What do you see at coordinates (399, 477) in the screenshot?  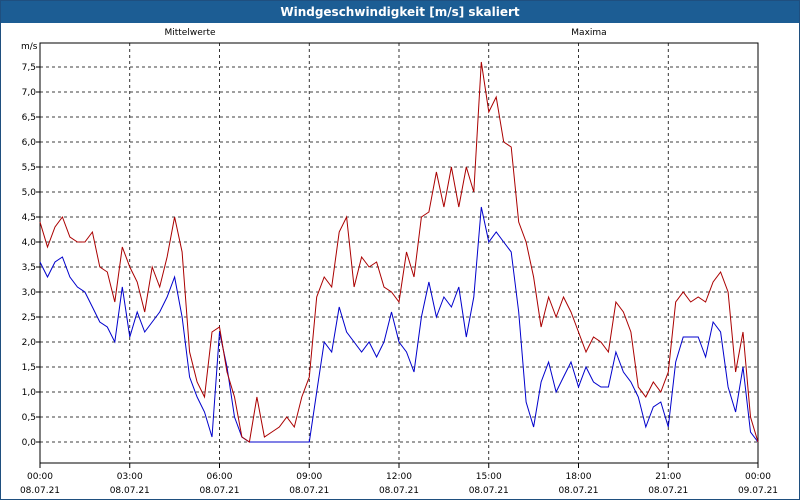 I see `x-tick-time: 12:00` at bounding box center [399, 477].